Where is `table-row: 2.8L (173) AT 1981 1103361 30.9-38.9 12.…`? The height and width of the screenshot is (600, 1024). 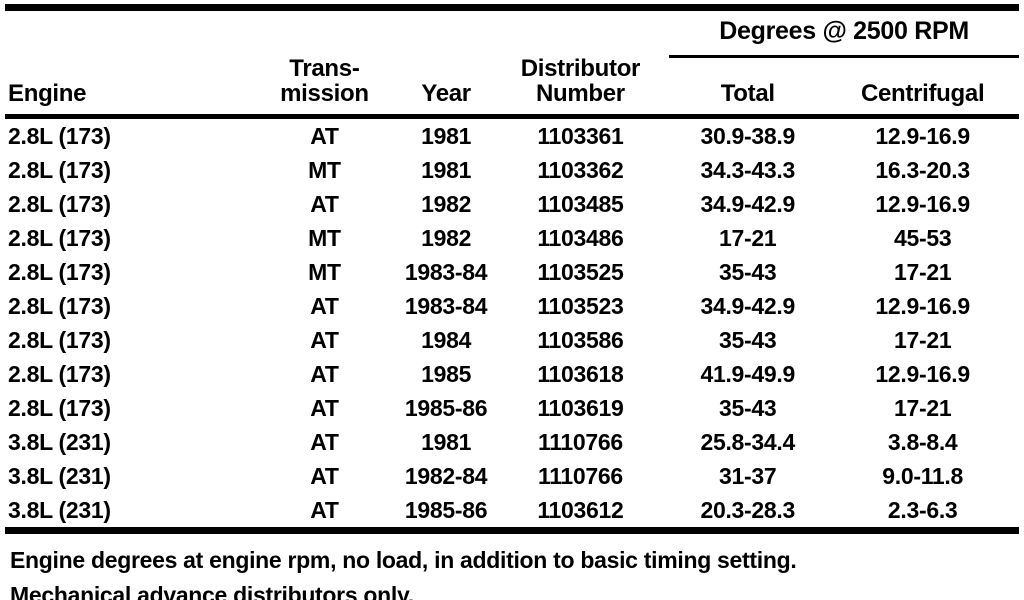
table-row: 2.8L (173) AT 1981 1103361 30.9-38.9 12.… is located at coordinates (512, 135).